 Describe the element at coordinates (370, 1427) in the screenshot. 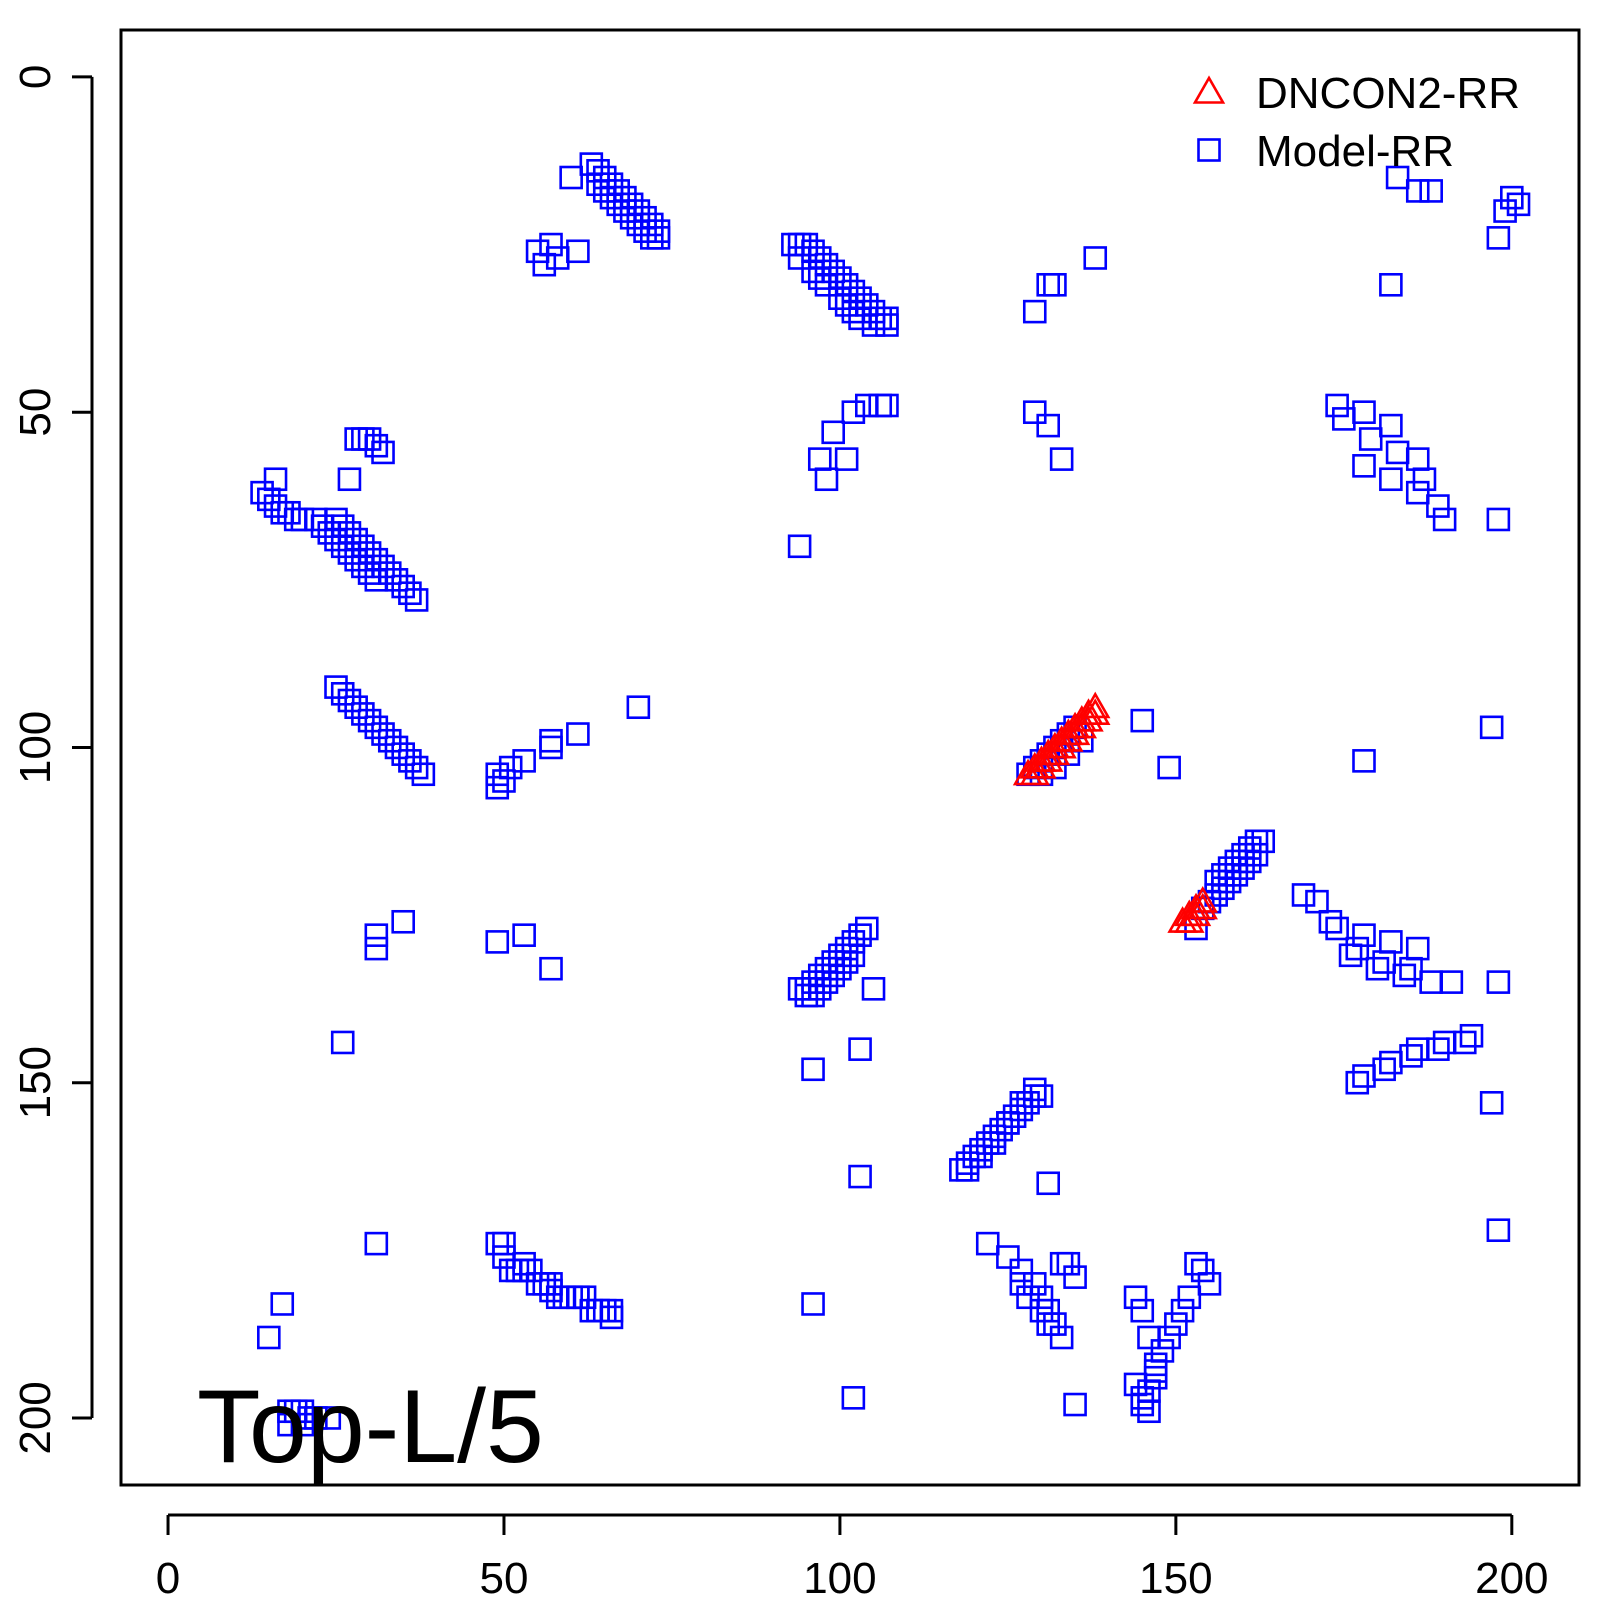

I see `top-l5-annotation: Top-L/5` at that location.